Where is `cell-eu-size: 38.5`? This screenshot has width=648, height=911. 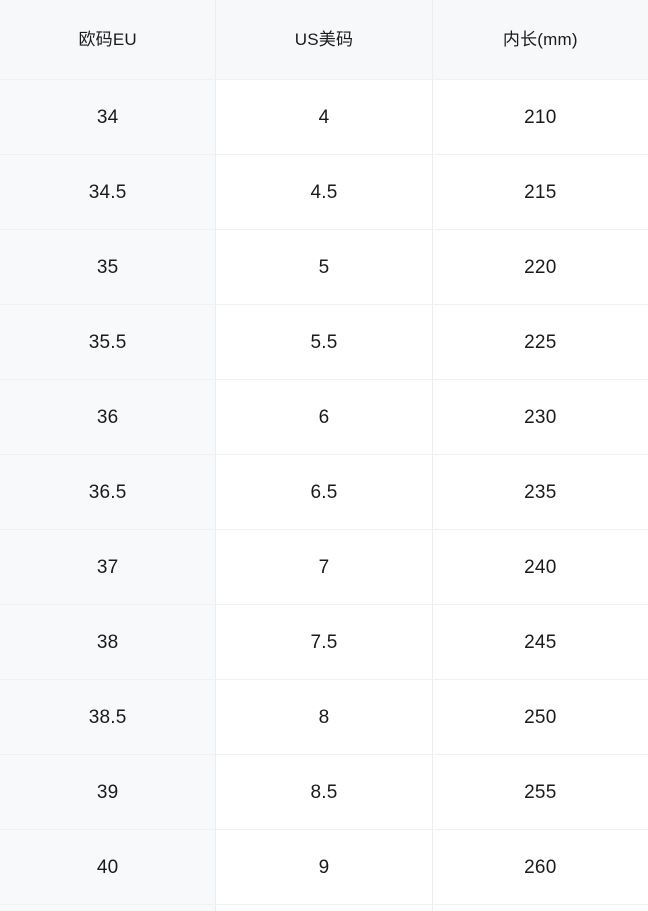
cell-eu-size: 38.5 is located at coordinates (108, 717).